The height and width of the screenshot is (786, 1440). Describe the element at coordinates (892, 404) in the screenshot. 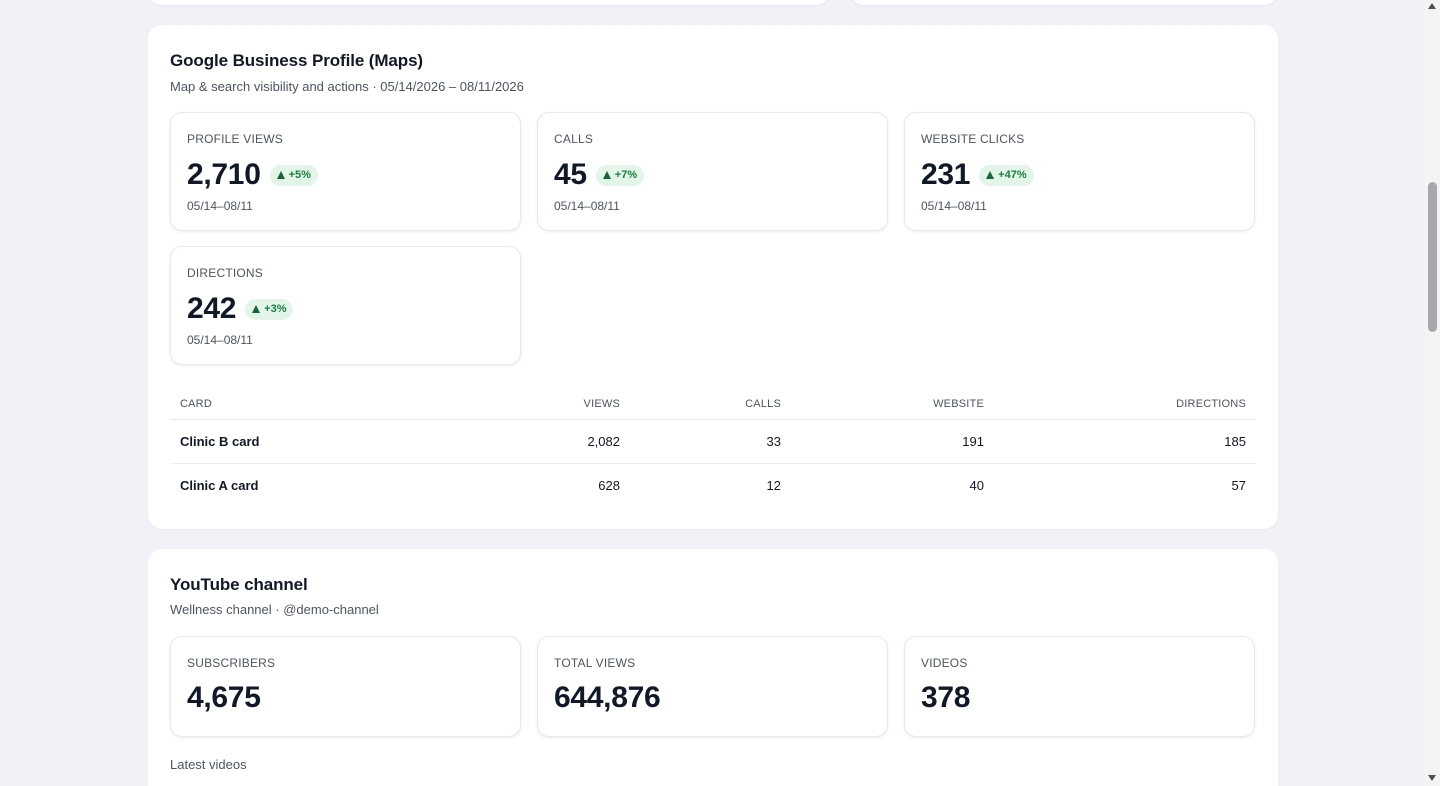

I see `column-header-website: WEBSITE` at that location.